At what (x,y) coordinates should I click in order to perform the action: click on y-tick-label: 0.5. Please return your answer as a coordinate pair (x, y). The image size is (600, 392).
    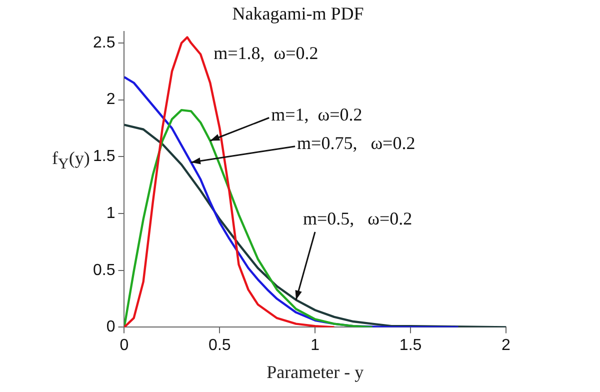
    Looking at the image, I should click on (104, 270).